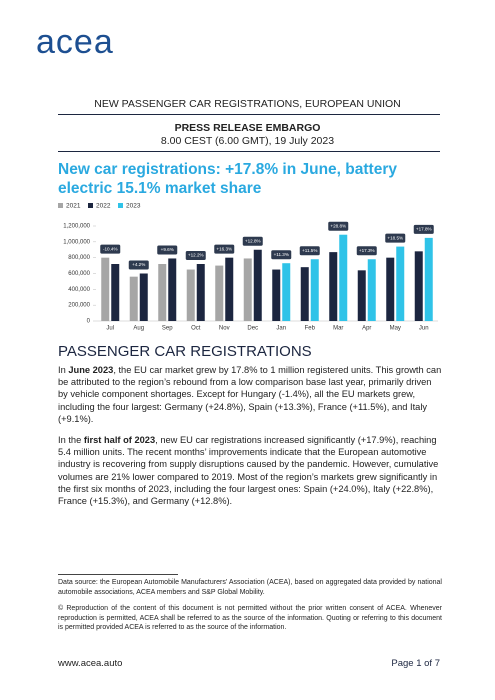 This screenshot has width=495, height=700. Describe the element at coordinates (247, 141) in the screenshot. I see `embargo-time: 8.00 CEST (6.00 GMT), 19 July 2023` at that location.